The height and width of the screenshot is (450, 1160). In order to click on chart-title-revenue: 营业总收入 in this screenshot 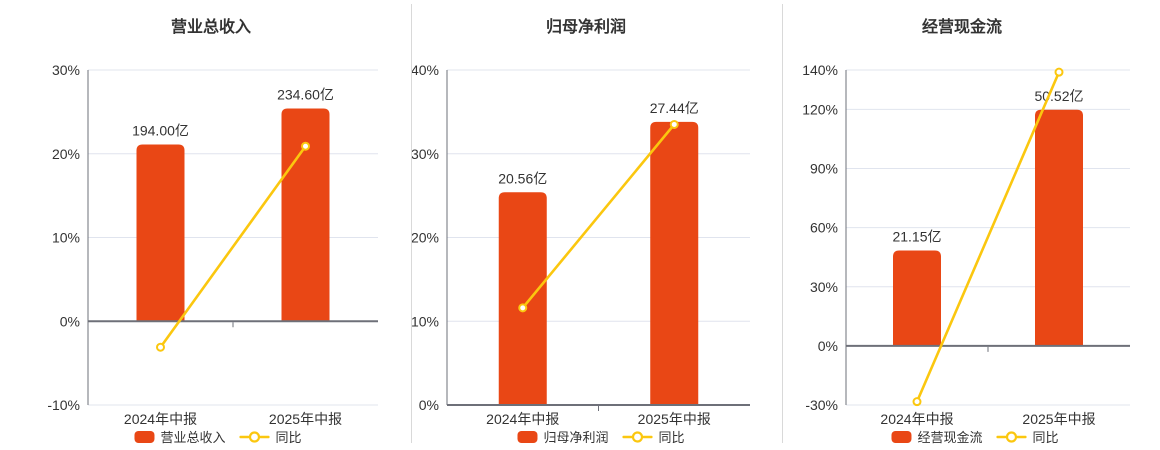, I will do `click(211, 27)`.